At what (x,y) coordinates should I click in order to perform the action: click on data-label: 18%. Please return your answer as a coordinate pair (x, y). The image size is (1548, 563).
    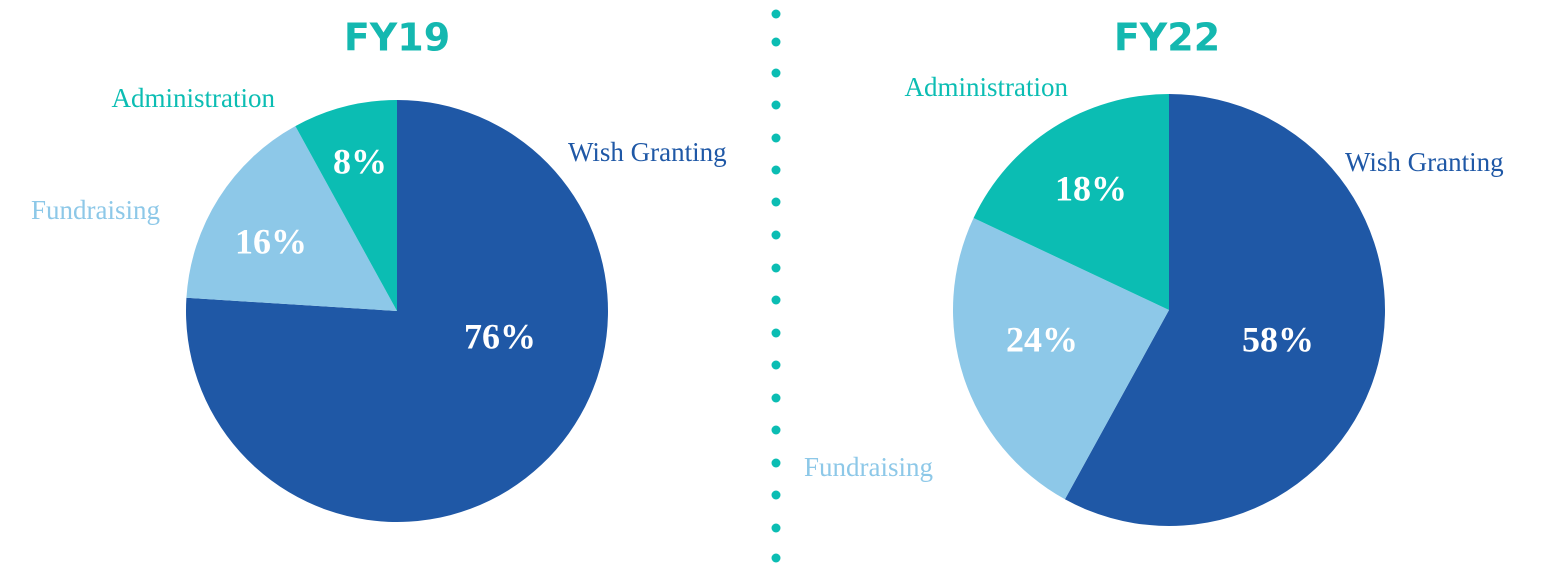
    Looking at the image, I should click on (1091, 188).